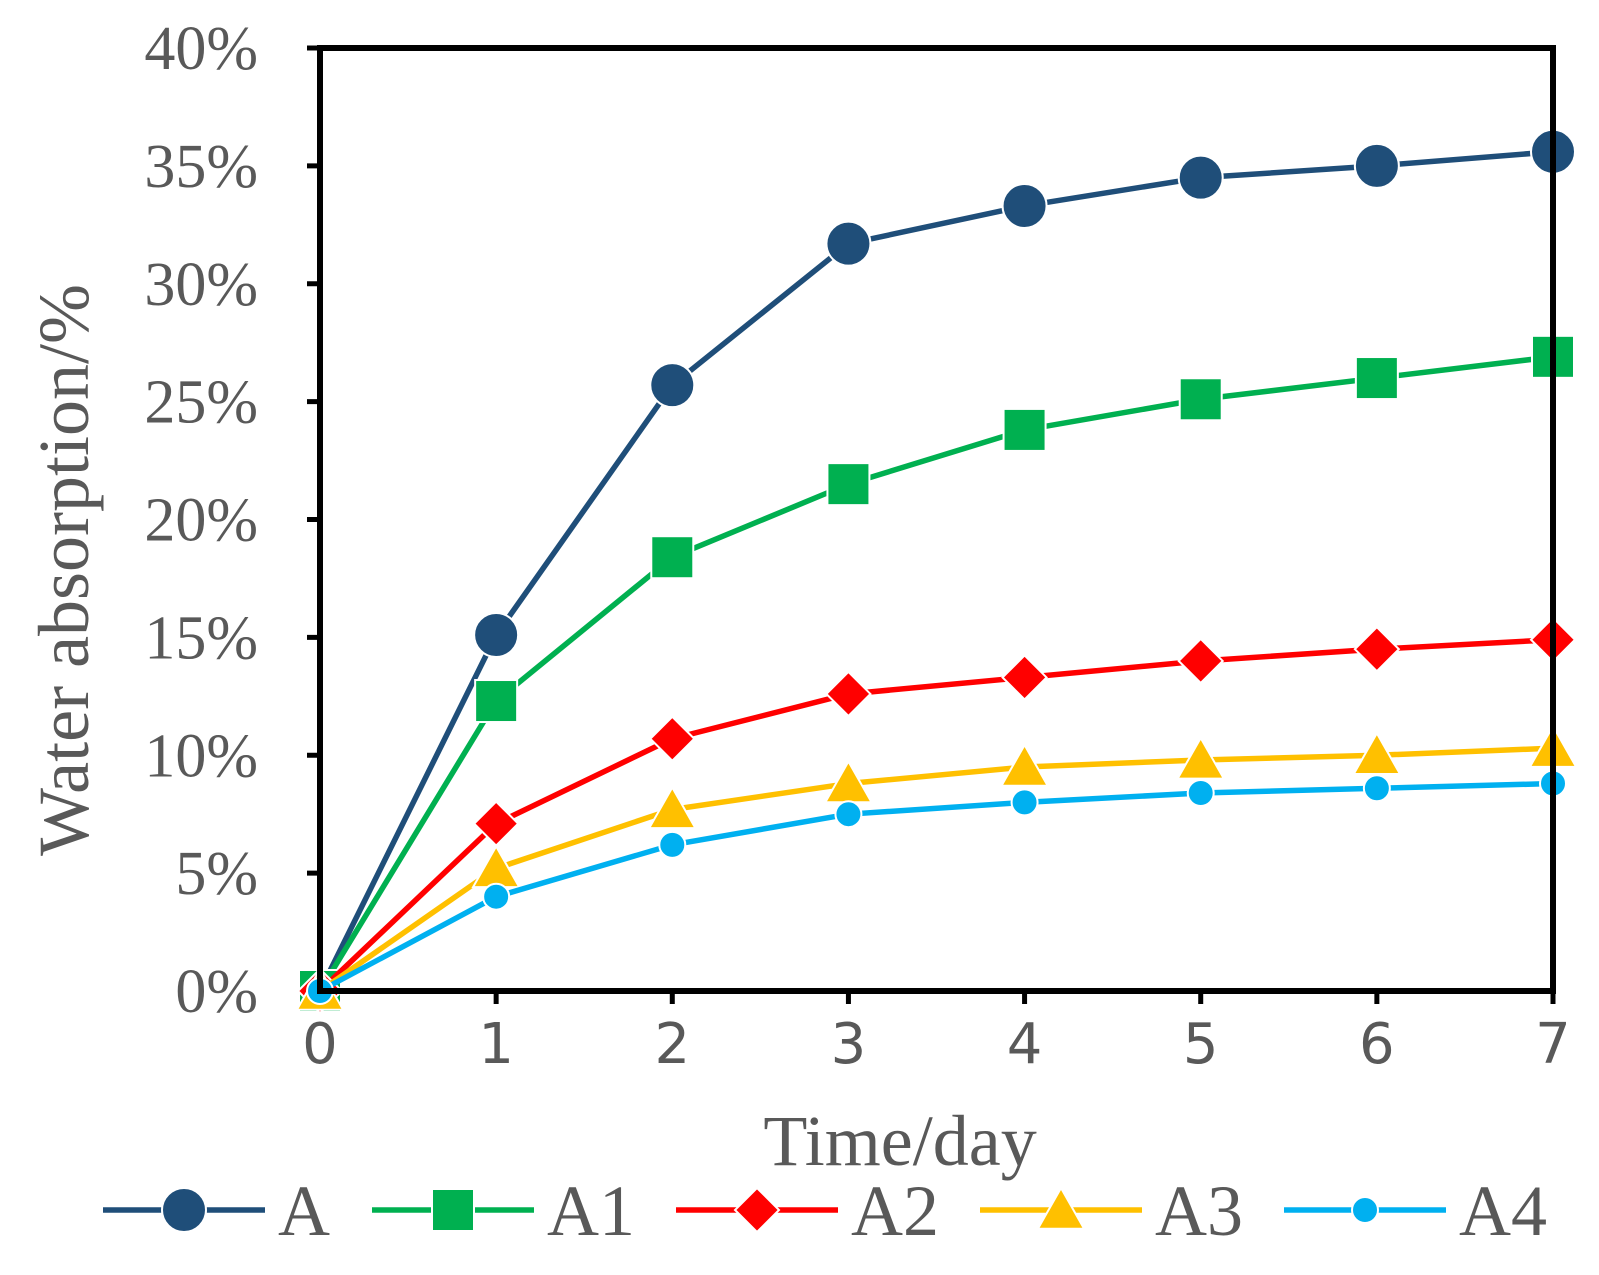  What do you see at coordinates (320, 1044) in the screenshot?
I see `x-tick-label: 0` at bounding box center [320, 1044].